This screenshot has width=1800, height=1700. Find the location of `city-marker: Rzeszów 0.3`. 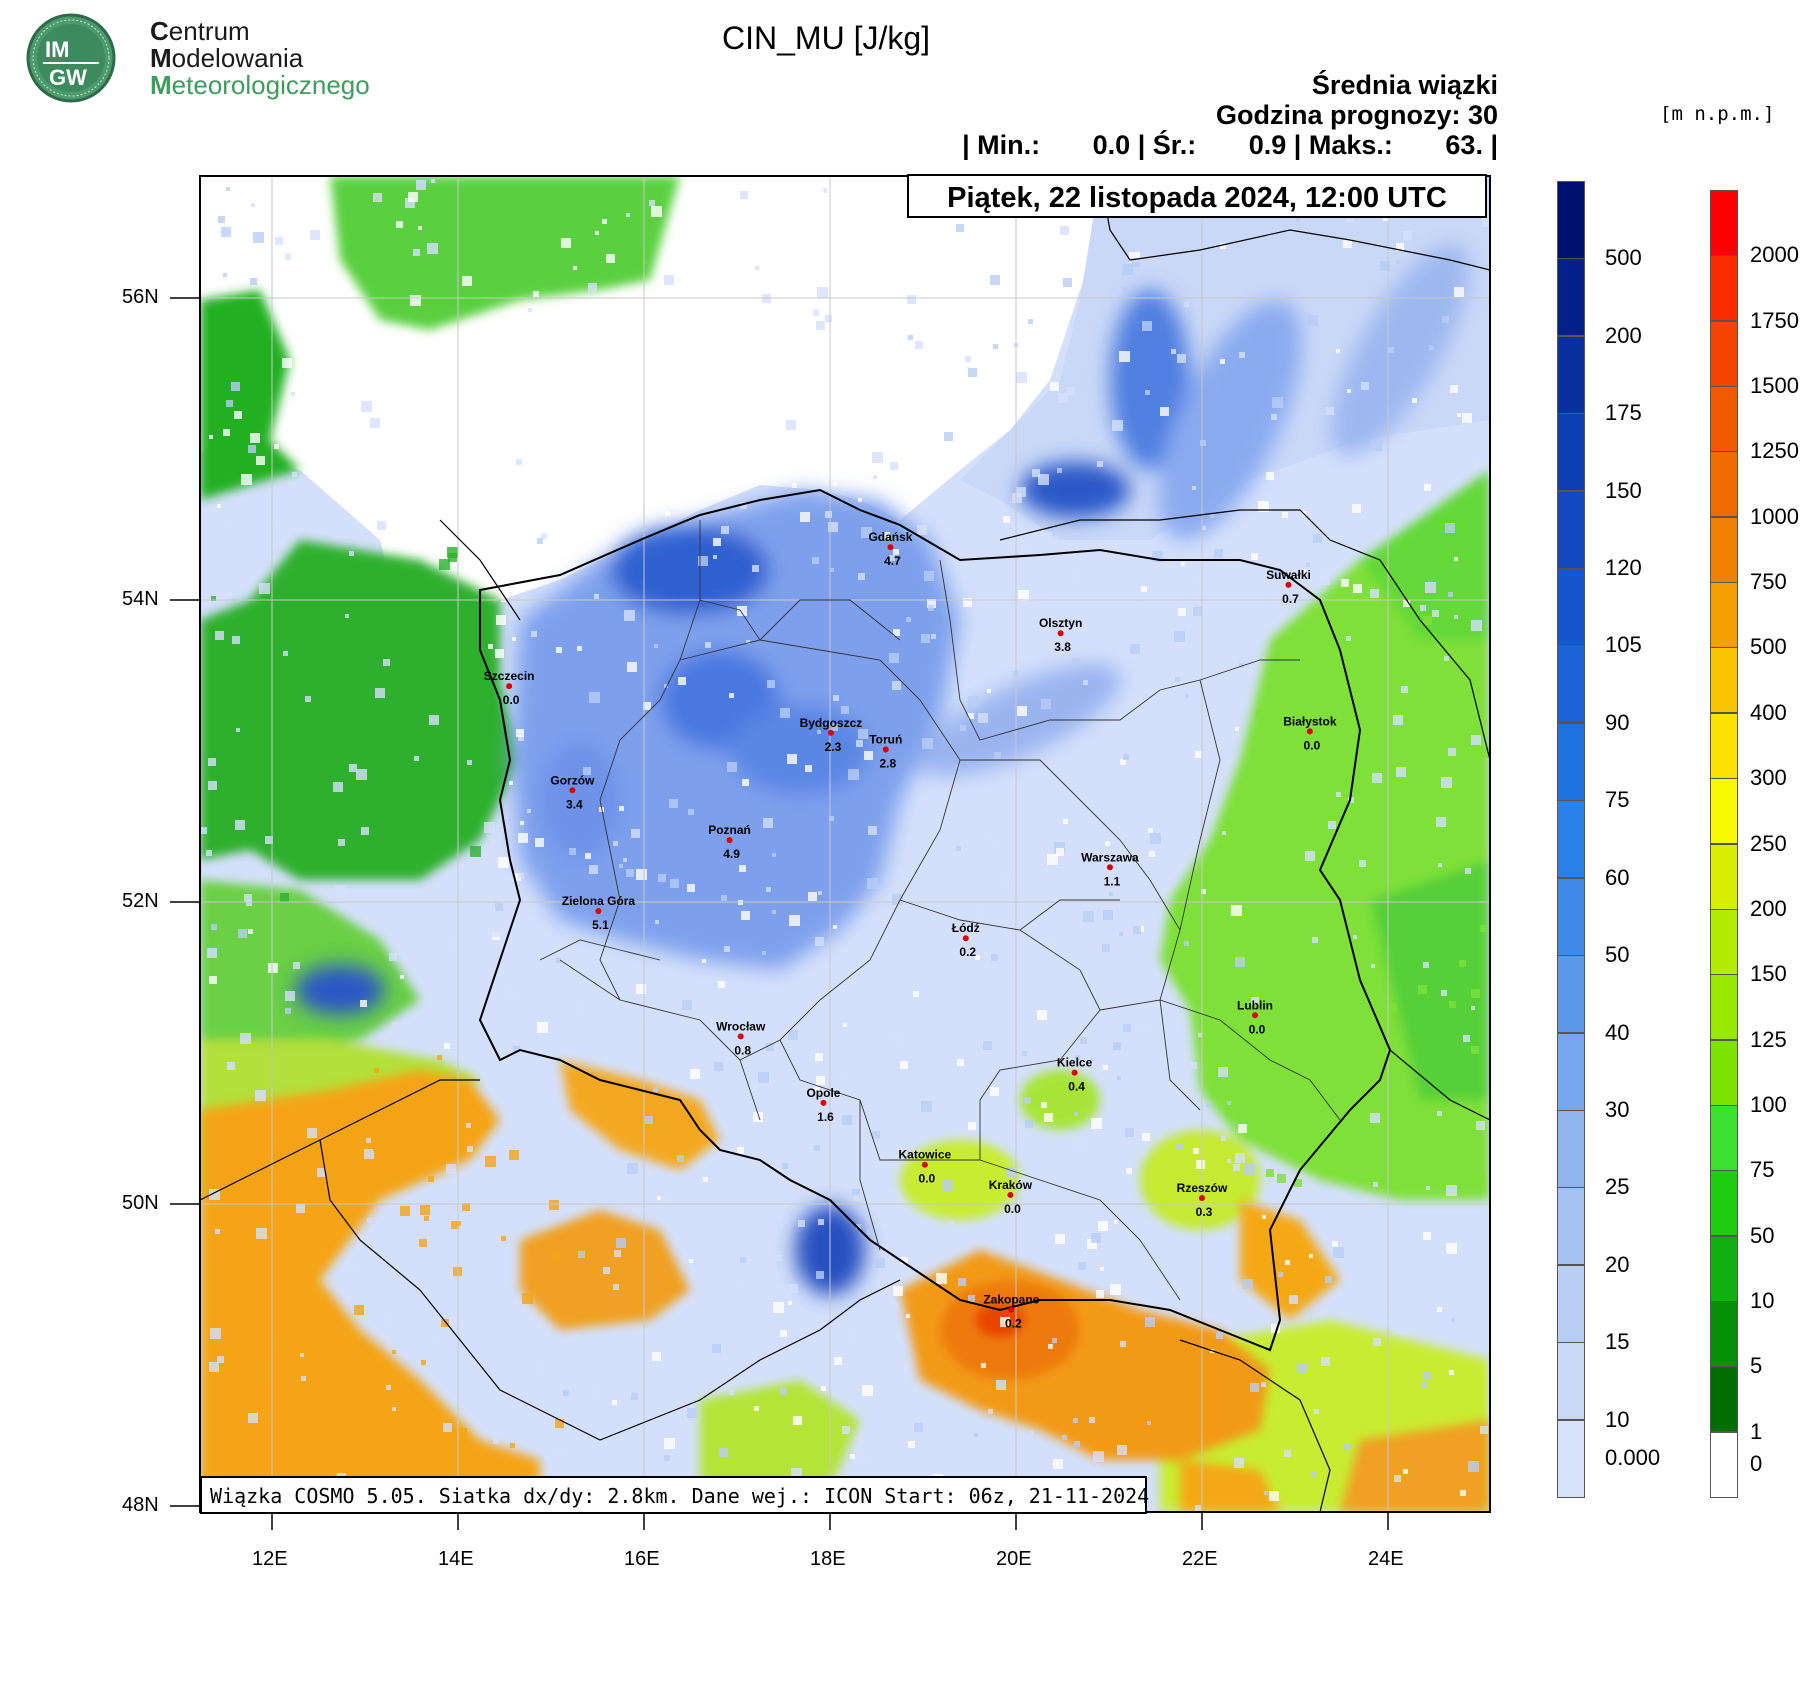

city-marker: Rzeszów 0.3 is located at coordinates (1202, 1200).